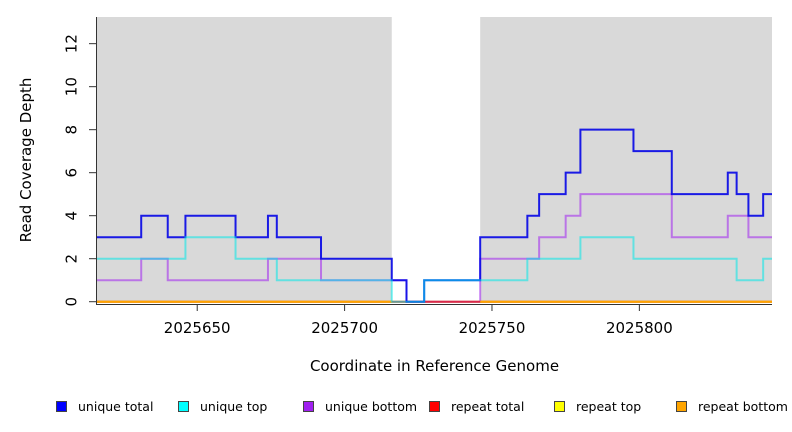 The height and width of the screenshot is (432, 792). I want to click on legend-item-repeat-total: repeat total, so click(476, 406).